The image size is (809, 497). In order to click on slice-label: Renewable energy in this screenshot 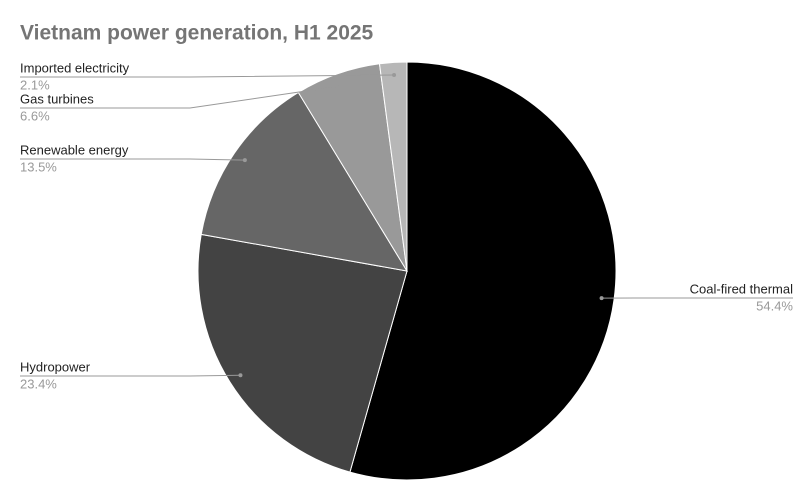, I will do `click(74, 149)`.